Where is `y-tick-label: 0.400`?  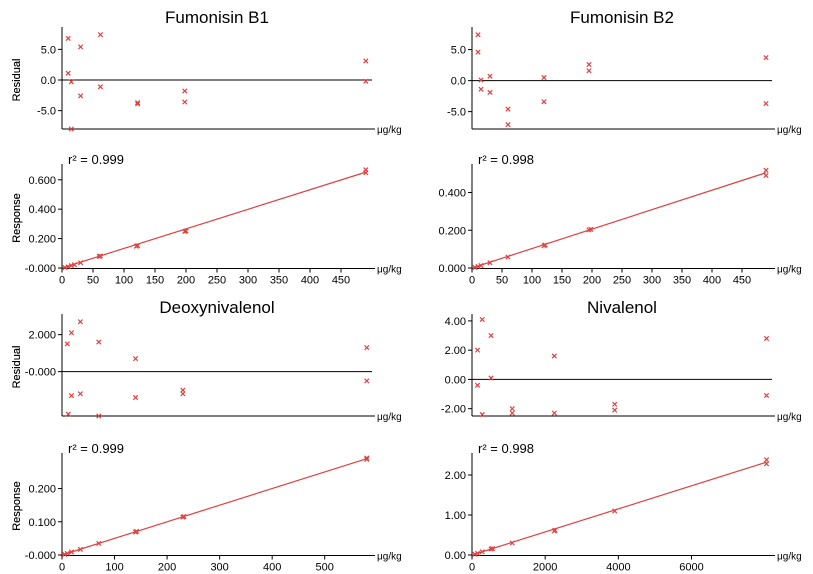 y-tick-label: 0.400 is located at coordinates (42, 210).